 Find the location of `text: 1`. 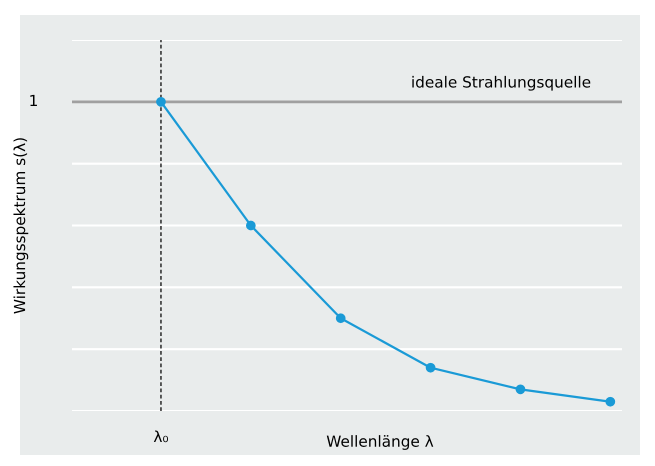

text: 1 is located at coordinates (33, 100).